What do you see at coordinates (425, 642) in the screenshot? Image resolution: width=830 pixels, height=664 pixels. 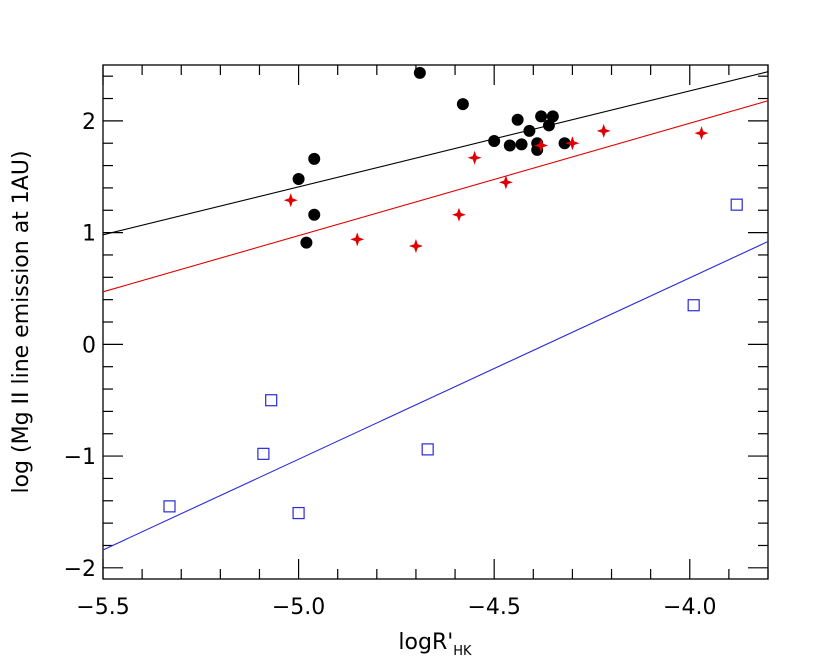 I see `x-axis-title-main: logR'` at bounding box center [425, 642].